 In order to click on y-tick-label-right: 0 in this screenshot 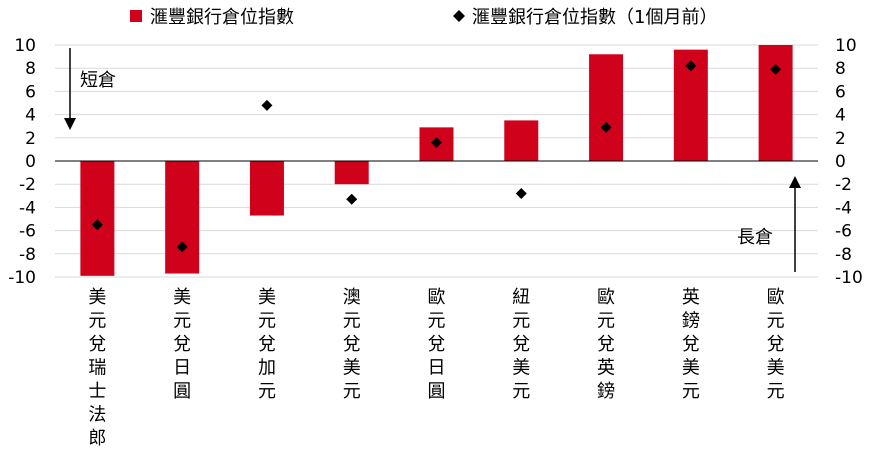, I will do `click(840, 162)`.